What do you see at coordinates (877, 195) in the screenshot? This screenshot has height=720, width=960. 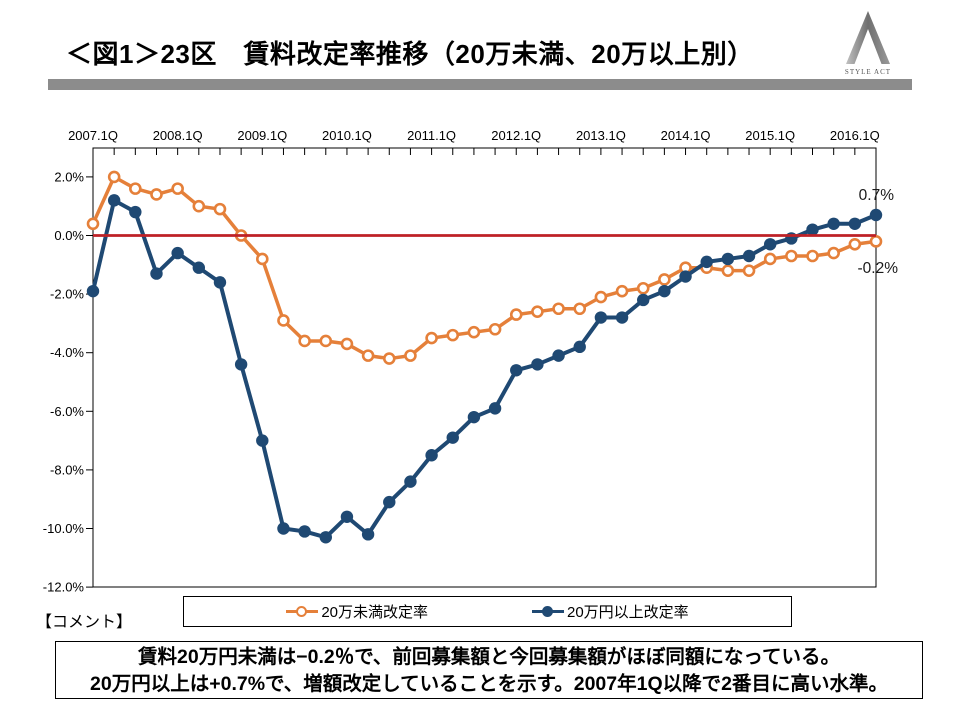 I see `annotation-over-200k-latest: 0.7%` at bounding box center [877, 195].